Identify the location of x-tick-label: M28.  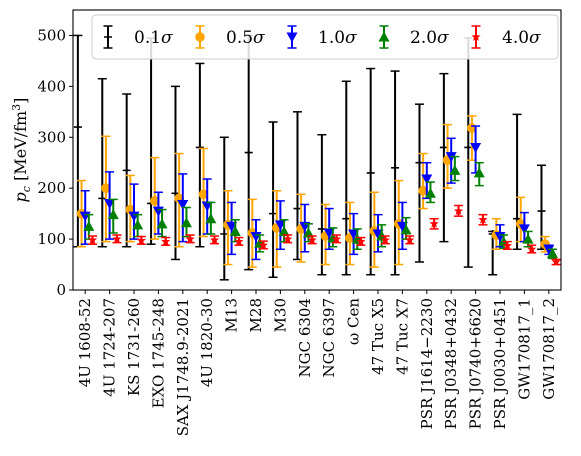
(256, 315).